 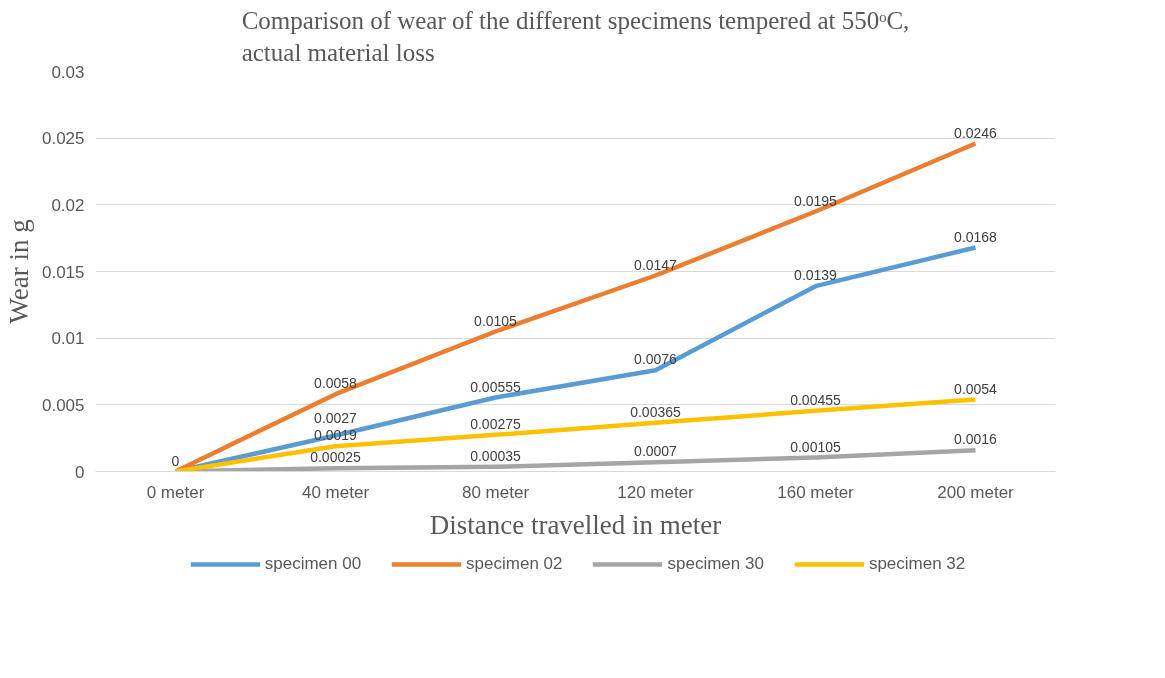 What do you see at coordinates (18, 271) in the screenshot?
I see `y-axis-title: Wear in g` at bounding box center [18, 271].